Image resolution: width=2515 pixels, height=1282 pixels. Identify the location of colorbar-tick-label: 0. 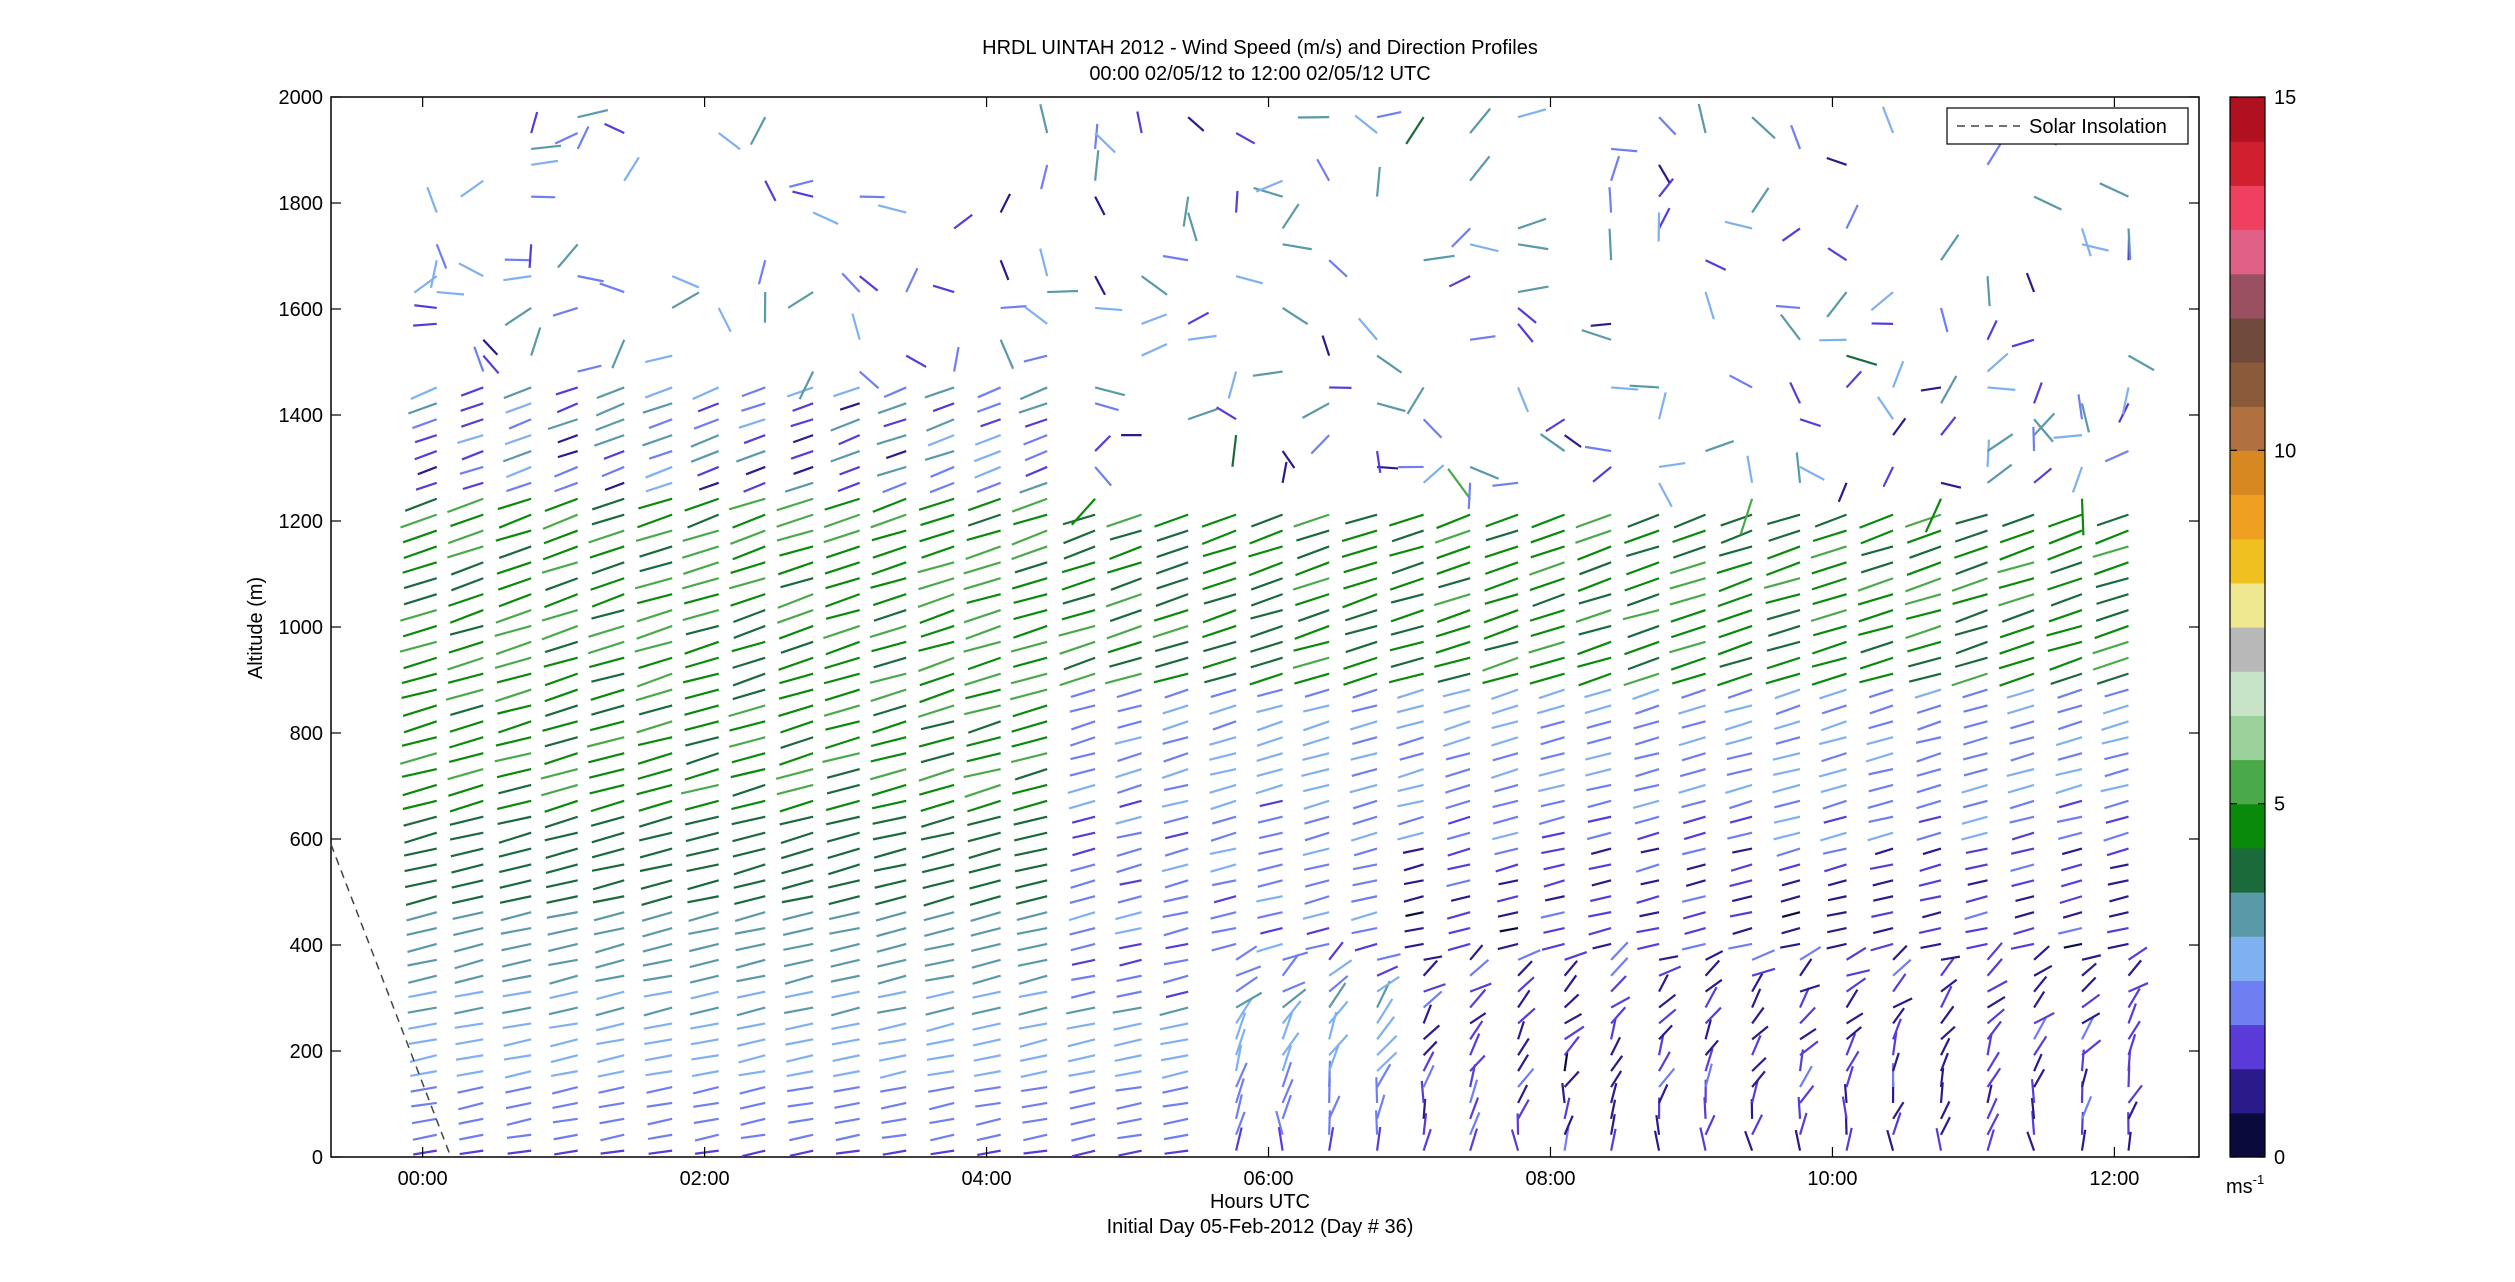
(2279, 1158).